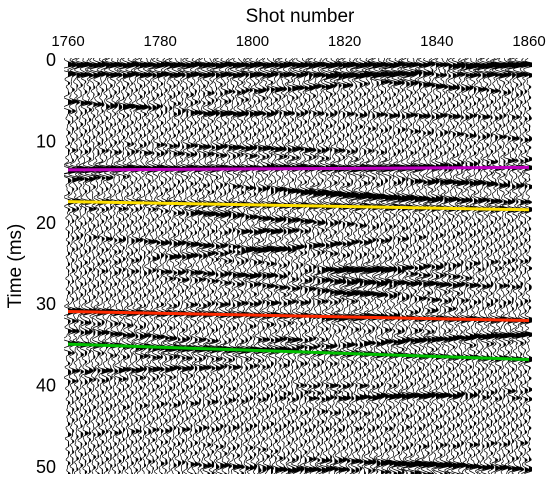 The width and height of the screenshot is (550, 481). Describe the element at coordinates (46, 141) in the screenshot. I see `y-tick-label: 10` at that location.